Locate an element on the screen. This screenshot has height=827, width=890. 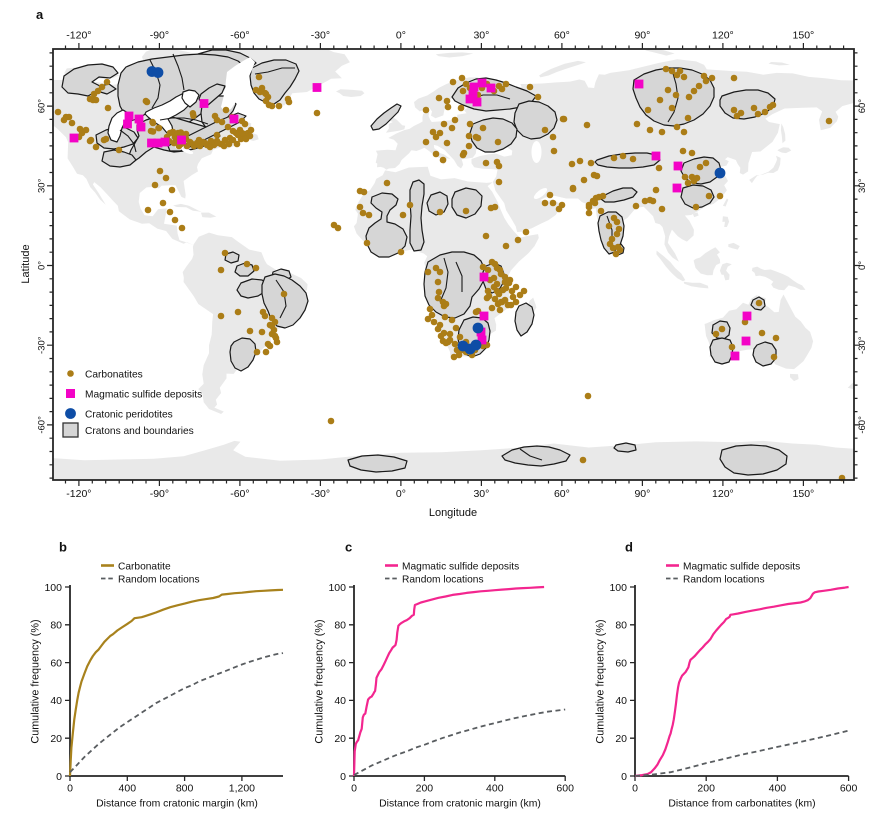
svg-text: Cratons and boundaries is located at coordinates (139, 431).